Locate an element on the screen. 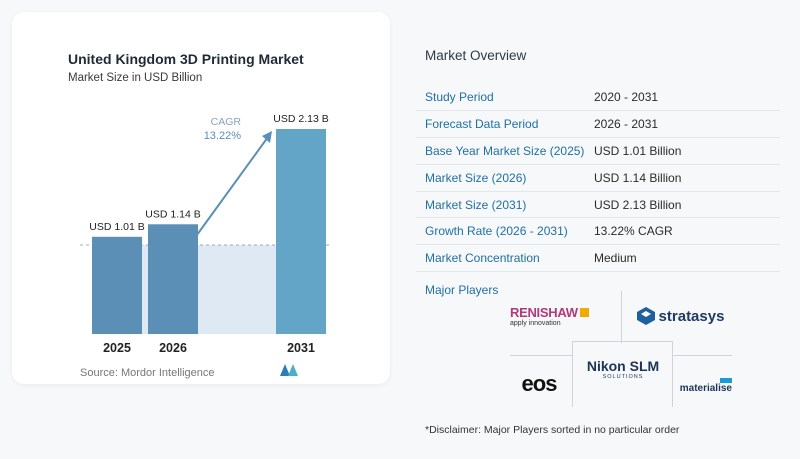  overview-row-label: Base Year Market Size (2025) is located at coordinates (505, 151).